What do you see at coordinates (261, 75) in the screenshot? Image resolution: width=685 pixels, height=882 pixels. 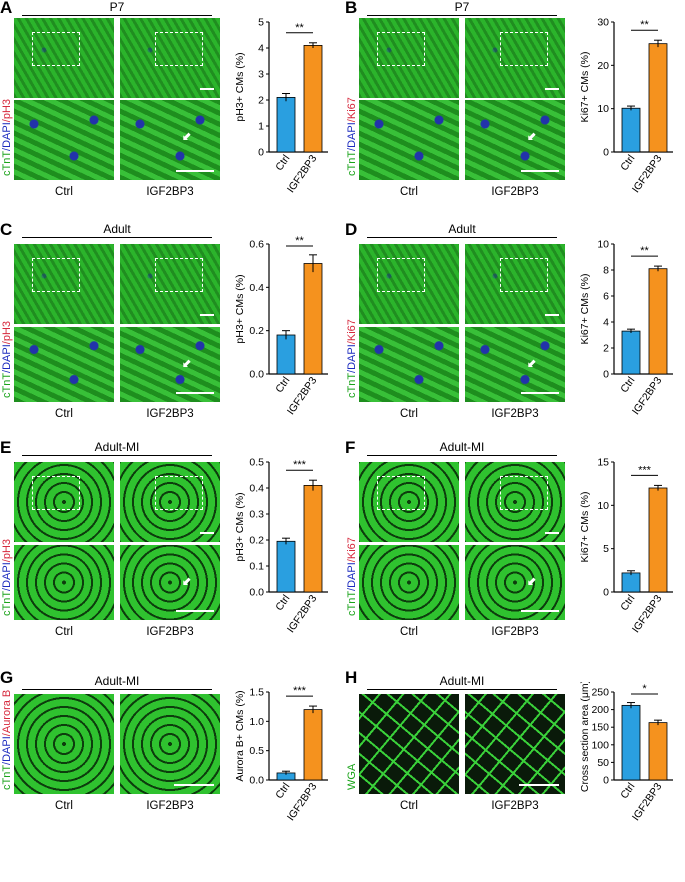 I see `y-tick-label: 3` at bounding box center [261, 75].